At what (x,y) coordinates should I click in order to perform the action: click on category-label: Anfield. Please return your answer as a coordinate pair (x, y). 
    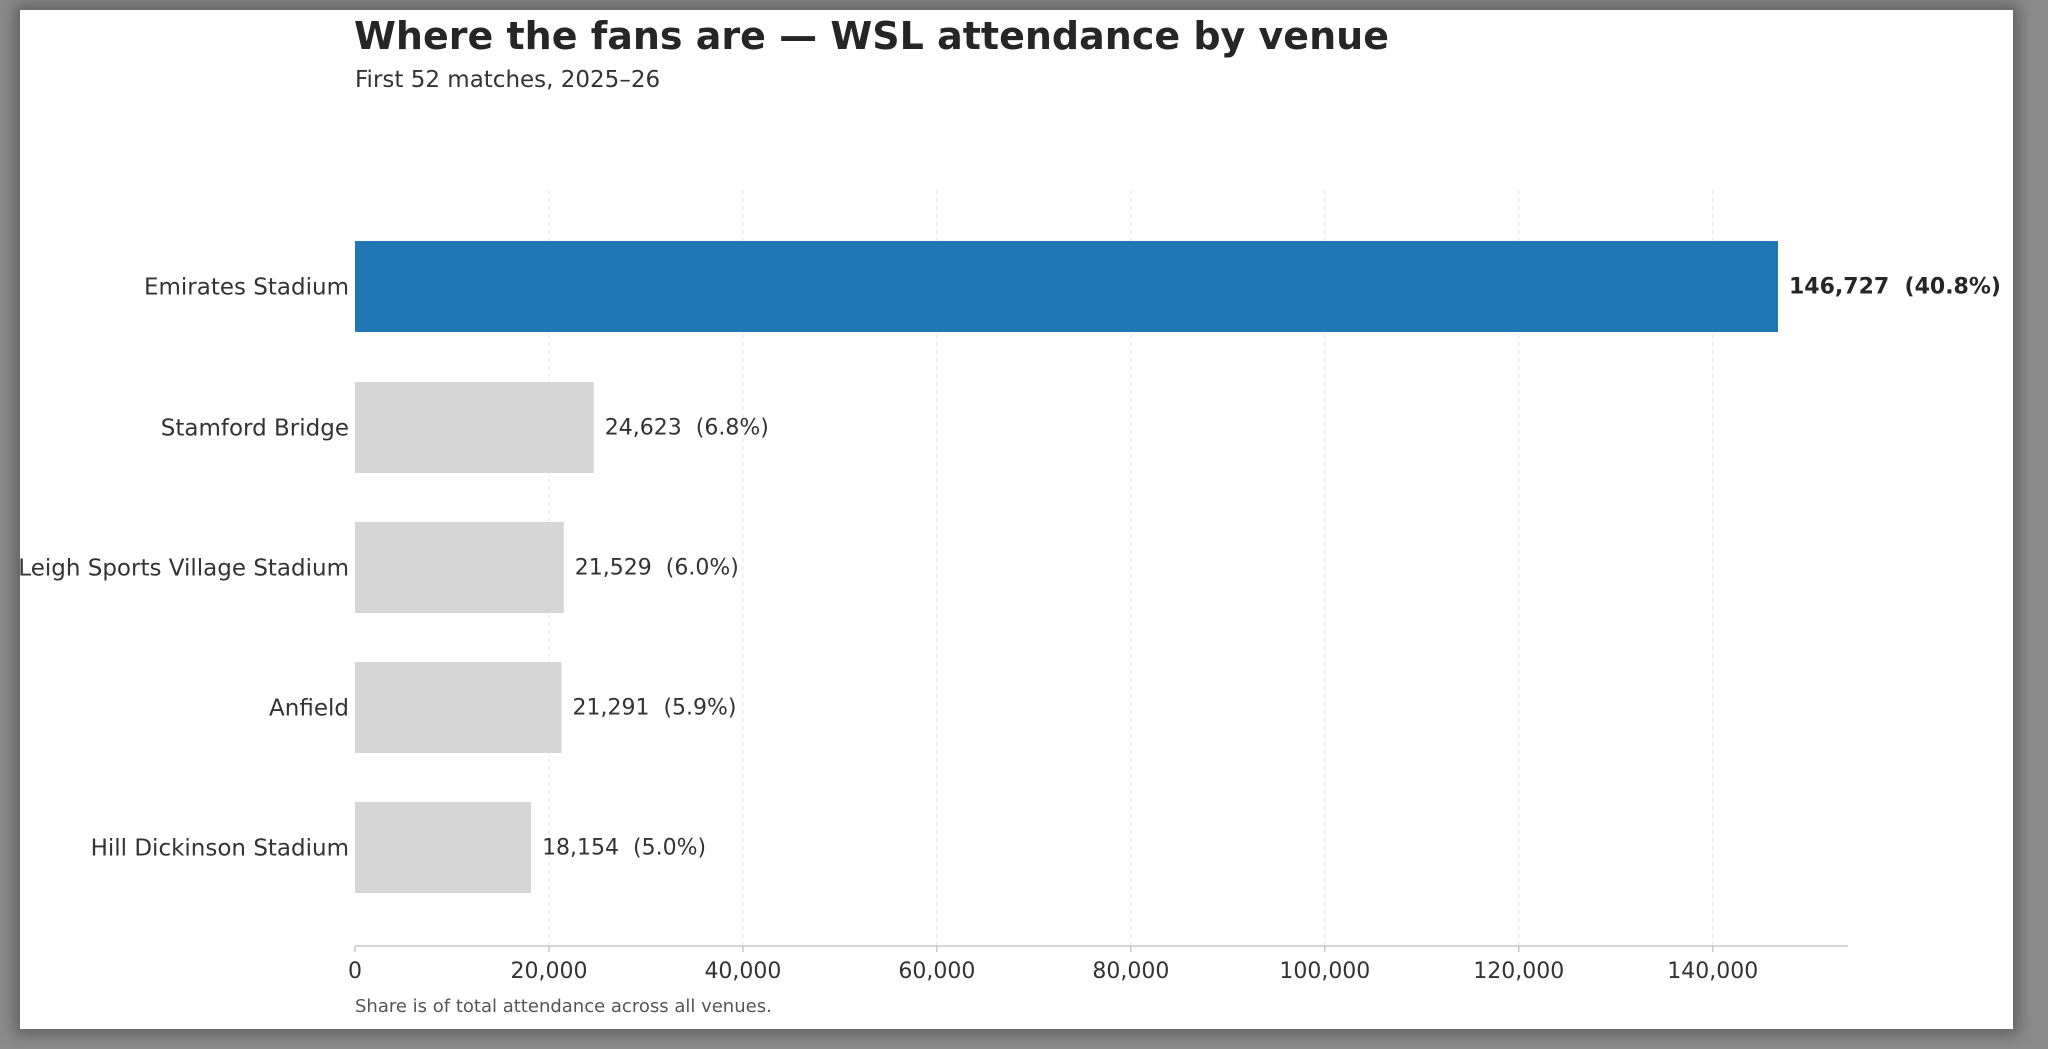
    Looking at the image, I should click on (309, 709).